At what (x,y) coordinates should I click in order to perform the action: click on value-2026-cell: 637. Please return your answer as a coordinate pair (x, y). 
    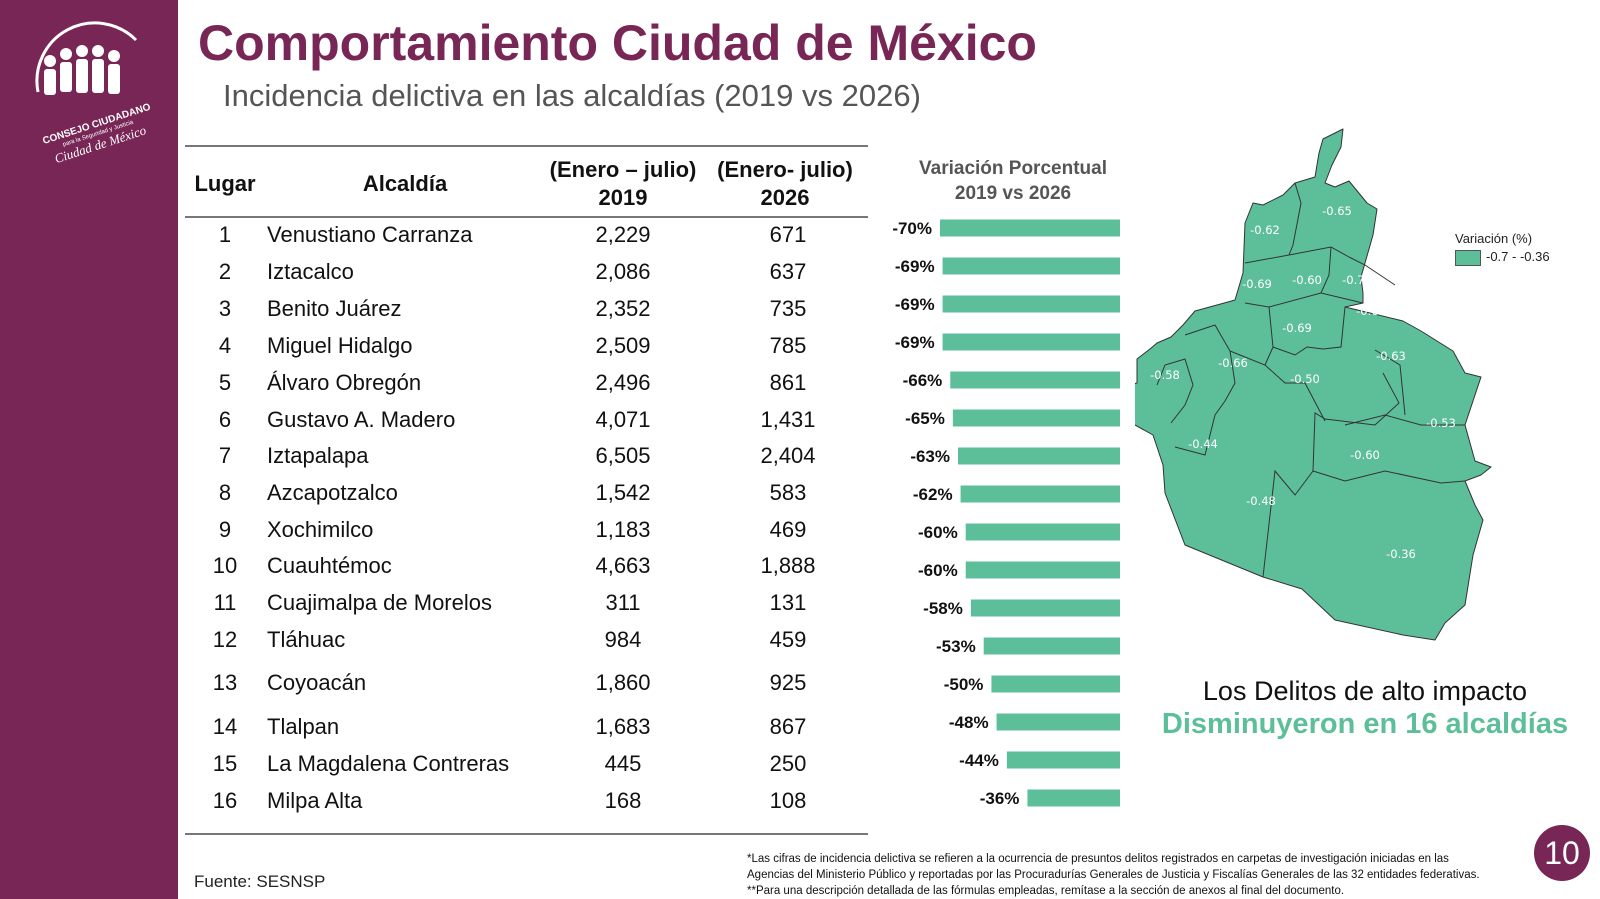
    Looking at the image, I should click on (788, 271).